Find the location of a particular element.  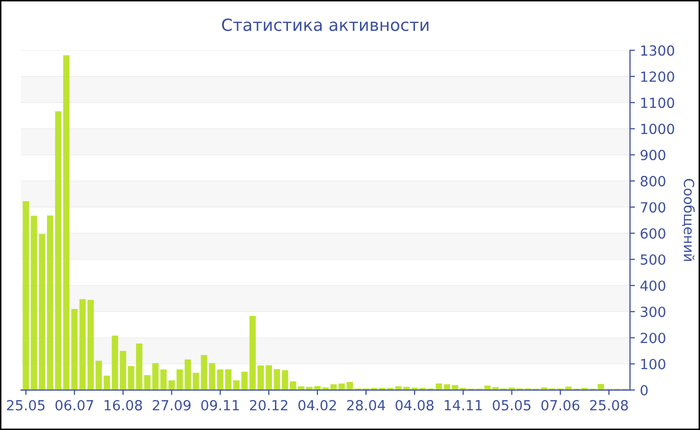

x-tick-label: 07.06 is located at coordinates (560, 405).